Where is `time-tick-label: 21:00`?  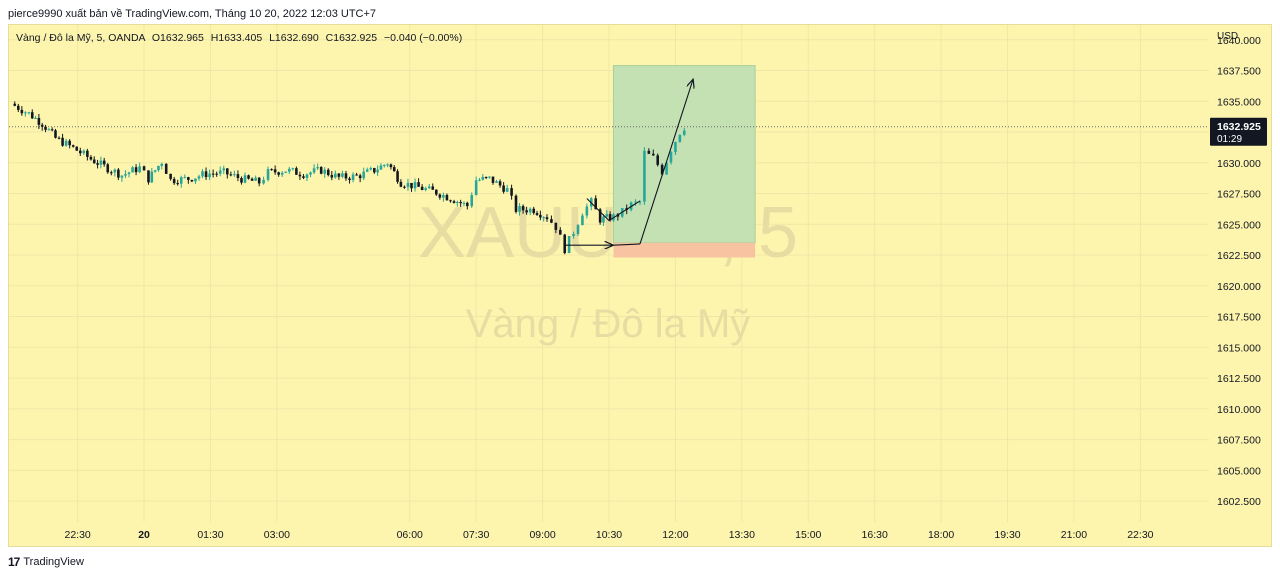
time-tick-label: 21:00 is located at coordinates (1074, 535).